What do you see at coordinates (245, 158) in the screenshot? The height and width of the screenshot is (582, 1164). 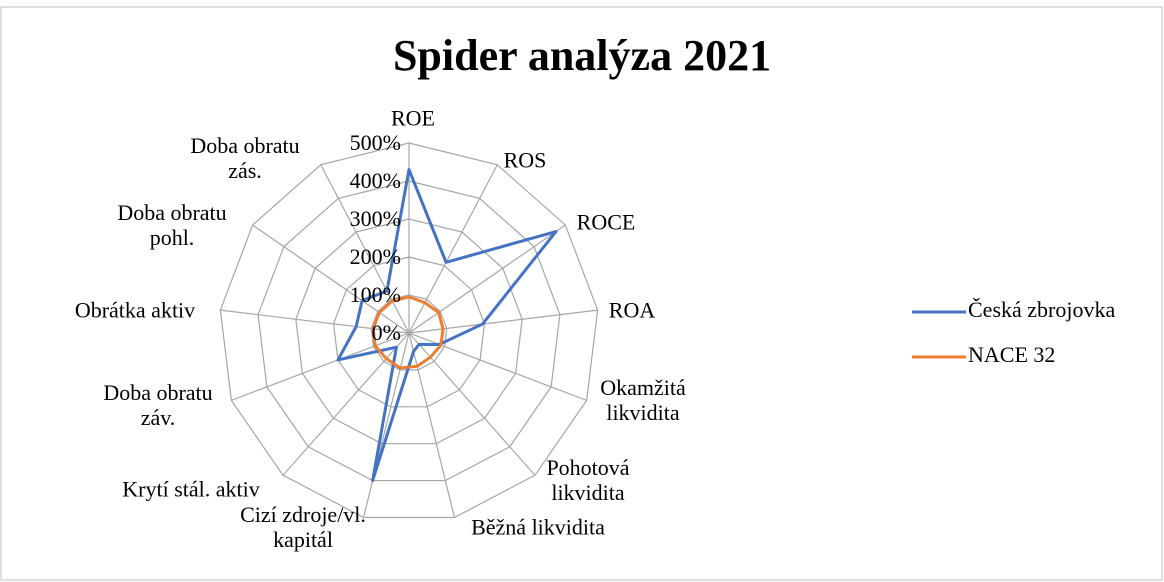 I see `category-label: Doba obratu zás.` at bounding box center [245, 158].